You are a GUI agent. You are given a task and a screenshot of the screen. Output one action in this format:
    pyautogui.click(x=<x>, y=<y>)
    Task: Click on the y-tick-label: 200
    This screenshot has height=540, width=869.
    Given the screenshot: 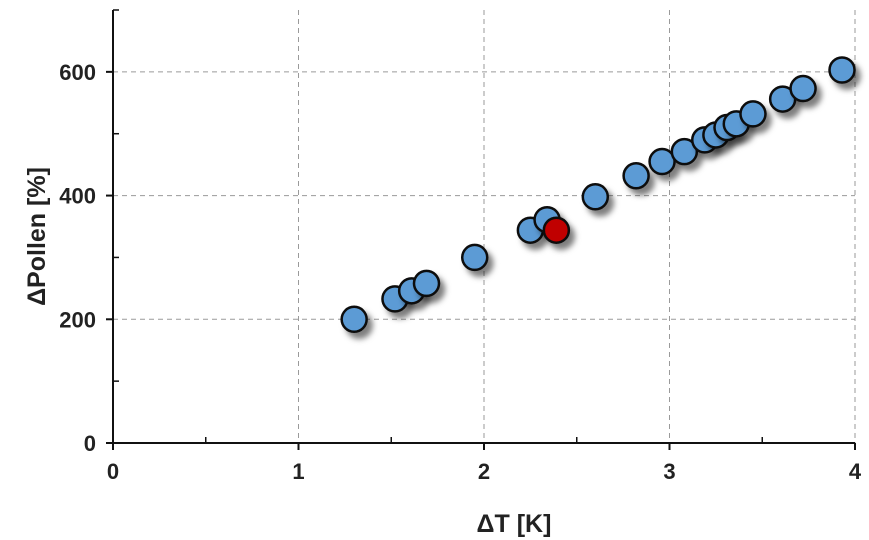 What is the action you would take?
    pyautogui.click(x=77, y=319)
    